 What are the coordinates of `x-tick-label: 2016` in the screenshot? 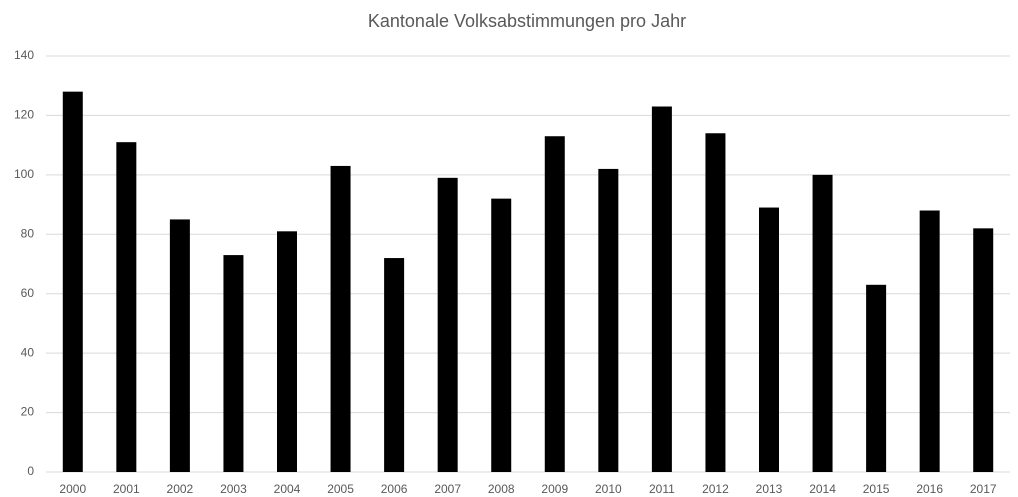 It's located at (929, 489).